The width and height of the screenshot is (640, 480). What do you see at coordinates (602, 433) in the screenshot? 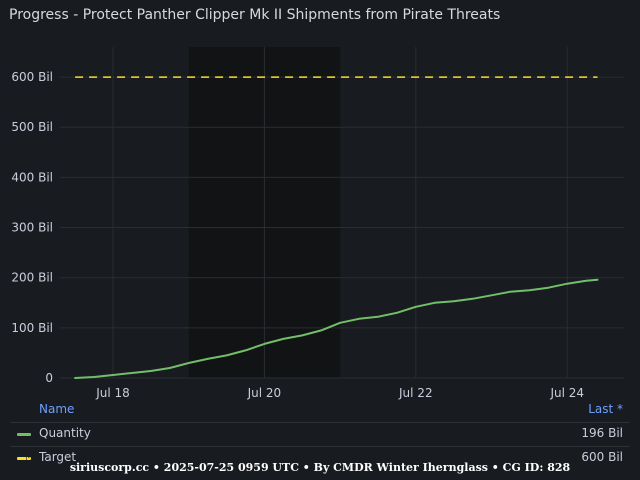
I see `legend-value-quantity: 196 Bil` at bounding box center [602, 433].